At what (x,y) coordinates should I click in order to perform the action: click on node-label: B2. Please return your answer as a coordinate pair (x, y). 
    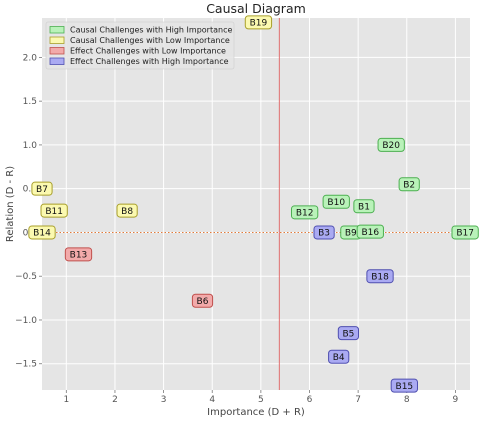
    Looking at the image, I should click on (409, 186).